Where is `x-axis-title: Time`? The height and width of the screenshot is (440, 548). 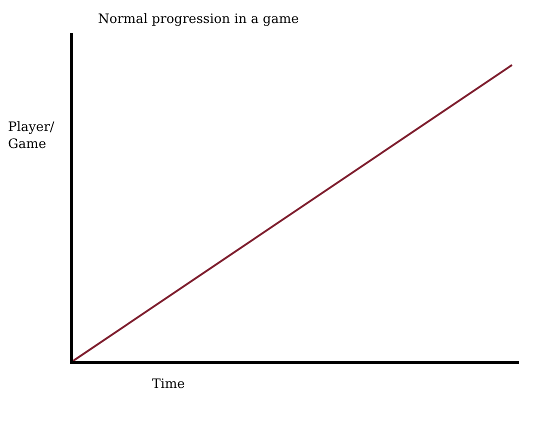
x-axis-title: Time is located at coordinates (169, 384).